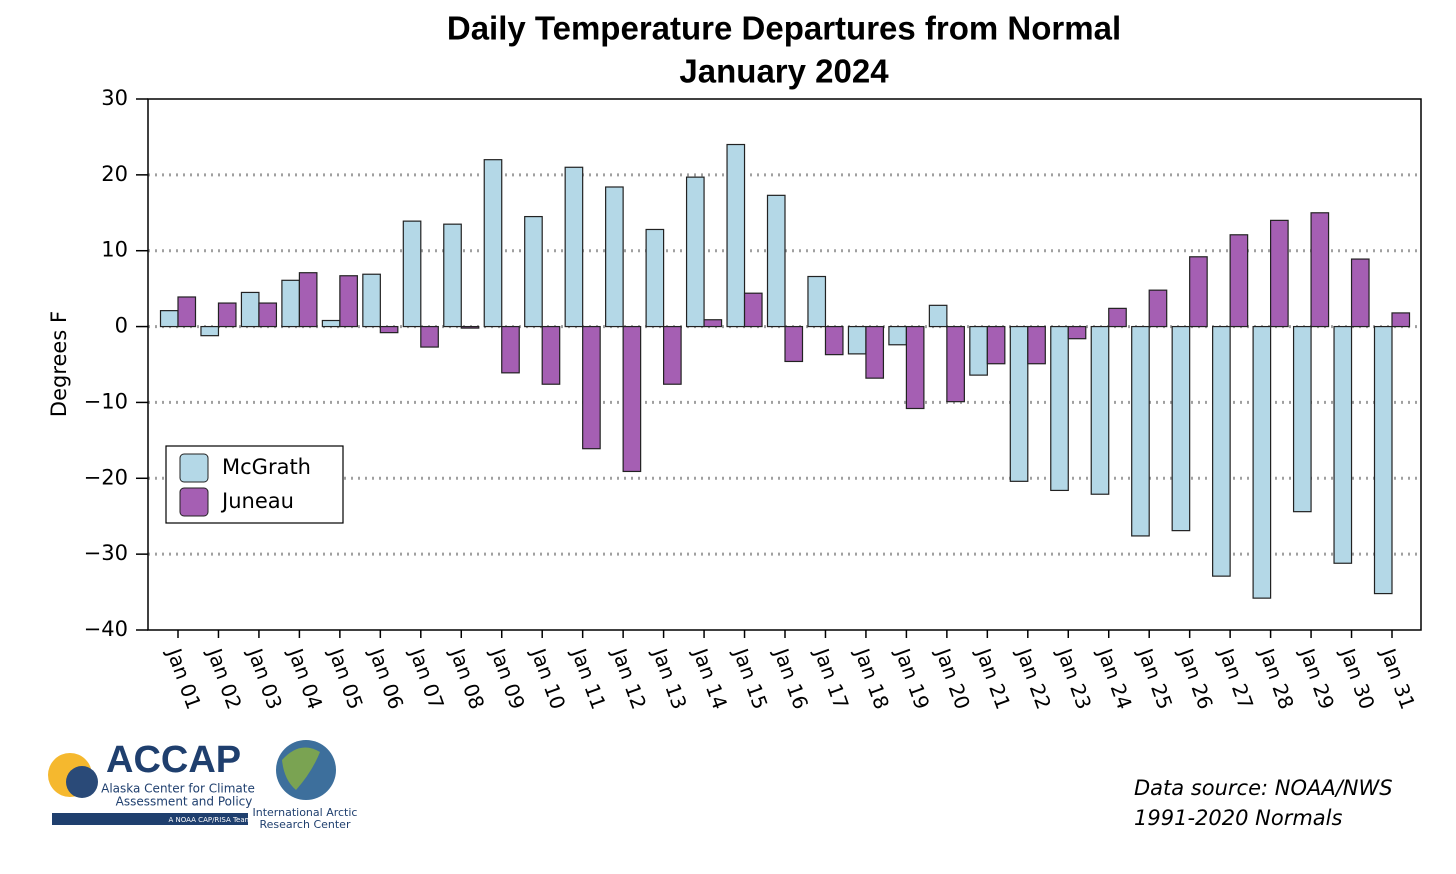 The width and height of the screenshot is (1456, 874). Describe the element at coordinates (114, 250) in the screenshot. I see `y-tick-label: 10` at that location.